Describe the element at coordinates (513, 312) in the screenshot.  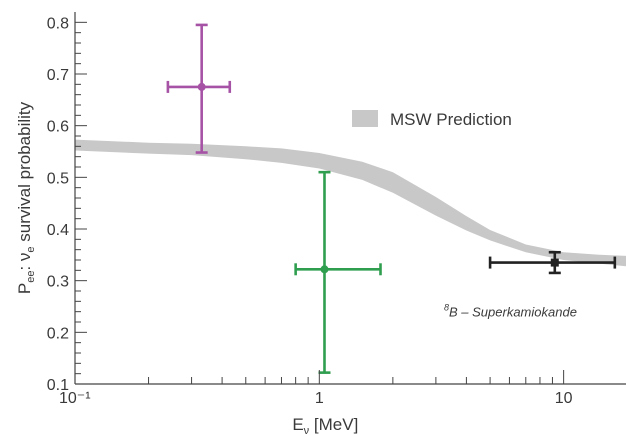
I see `annotation-text: B – Superkamiokande` at that location.